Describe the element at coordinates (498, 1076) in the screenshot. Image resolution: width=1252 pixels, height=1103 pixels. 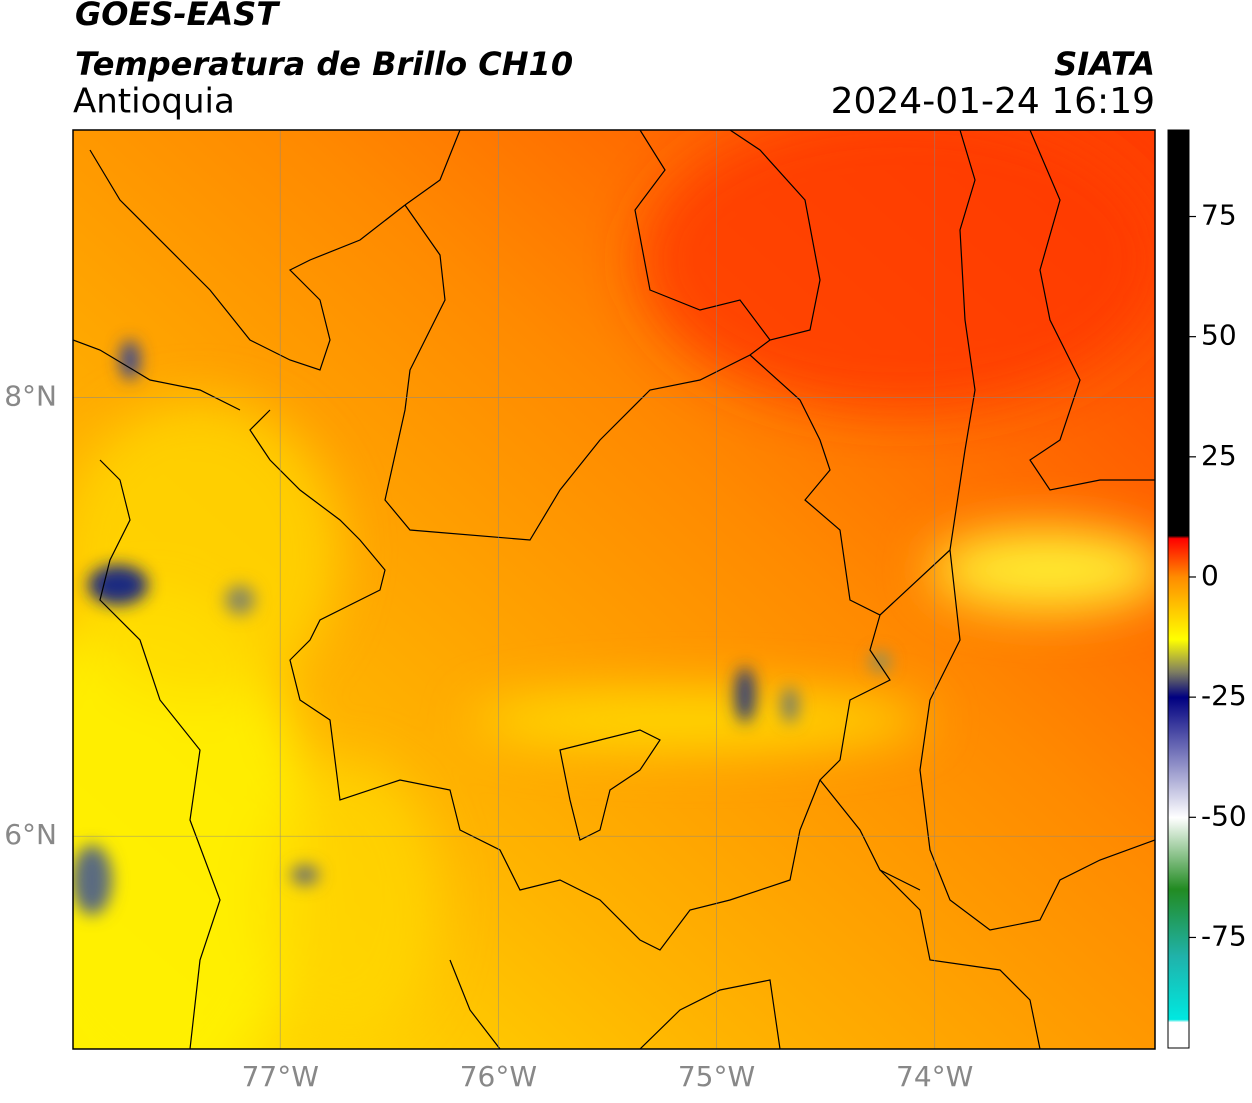
I see `x-tick-label: 76°W` at that location.